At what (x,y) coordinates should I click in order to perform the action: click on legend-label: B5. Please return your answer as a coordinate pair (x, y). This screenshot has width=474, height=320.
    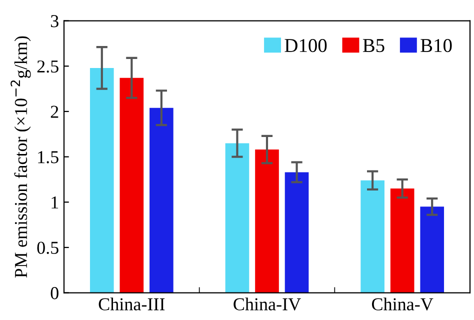
    Looking at the image, I should click on (373, 45).